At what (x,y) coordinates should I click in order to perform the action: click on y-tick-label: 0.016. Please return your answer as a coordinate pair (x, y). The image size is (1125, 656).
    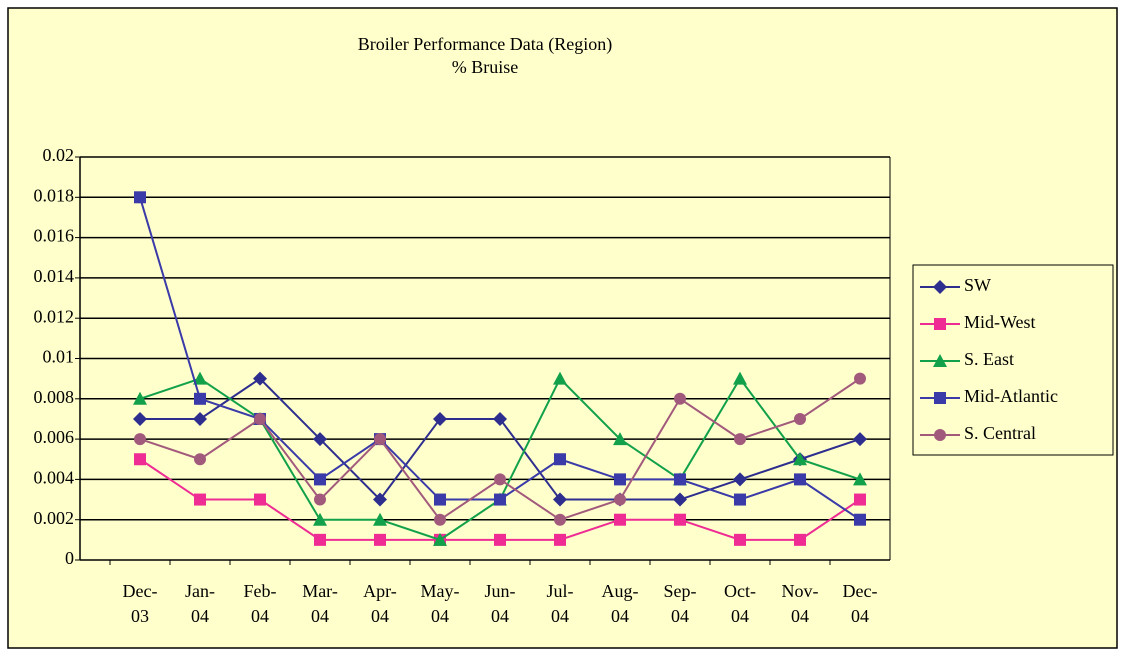
    Looking at the image, I should click on (54, 236).